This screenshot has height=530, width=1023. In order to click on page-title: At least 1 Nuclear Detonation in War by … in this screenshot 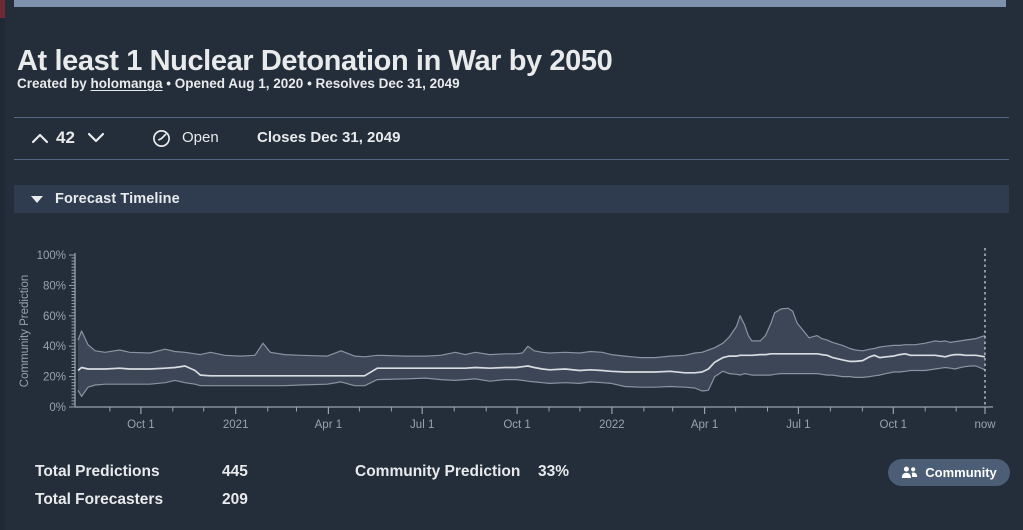, I will do `click(315, 61)`.